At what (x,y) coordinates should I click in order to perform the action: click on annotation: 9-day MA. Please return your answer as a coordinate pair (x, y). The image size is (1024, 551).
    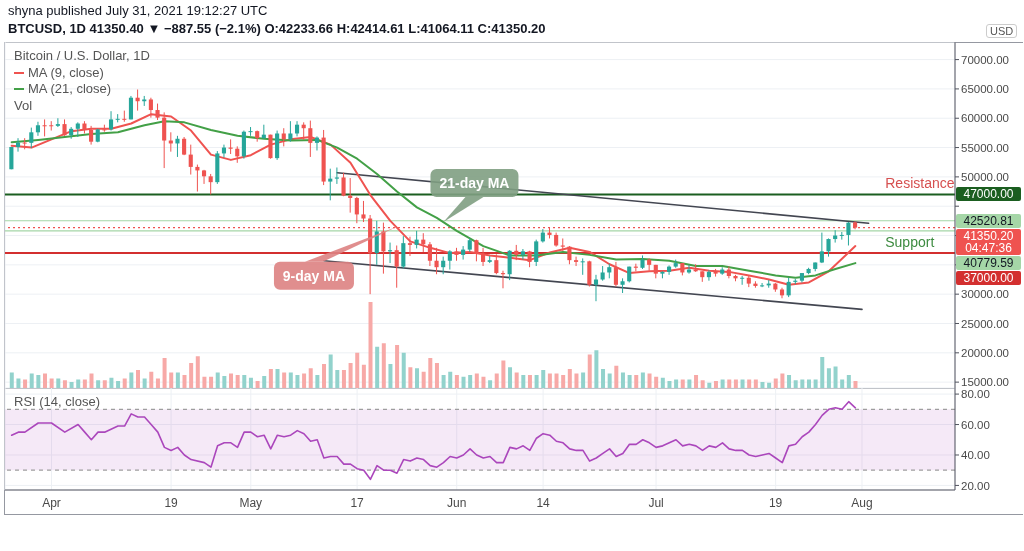
    Looking at the image, I should click on (314, 275).